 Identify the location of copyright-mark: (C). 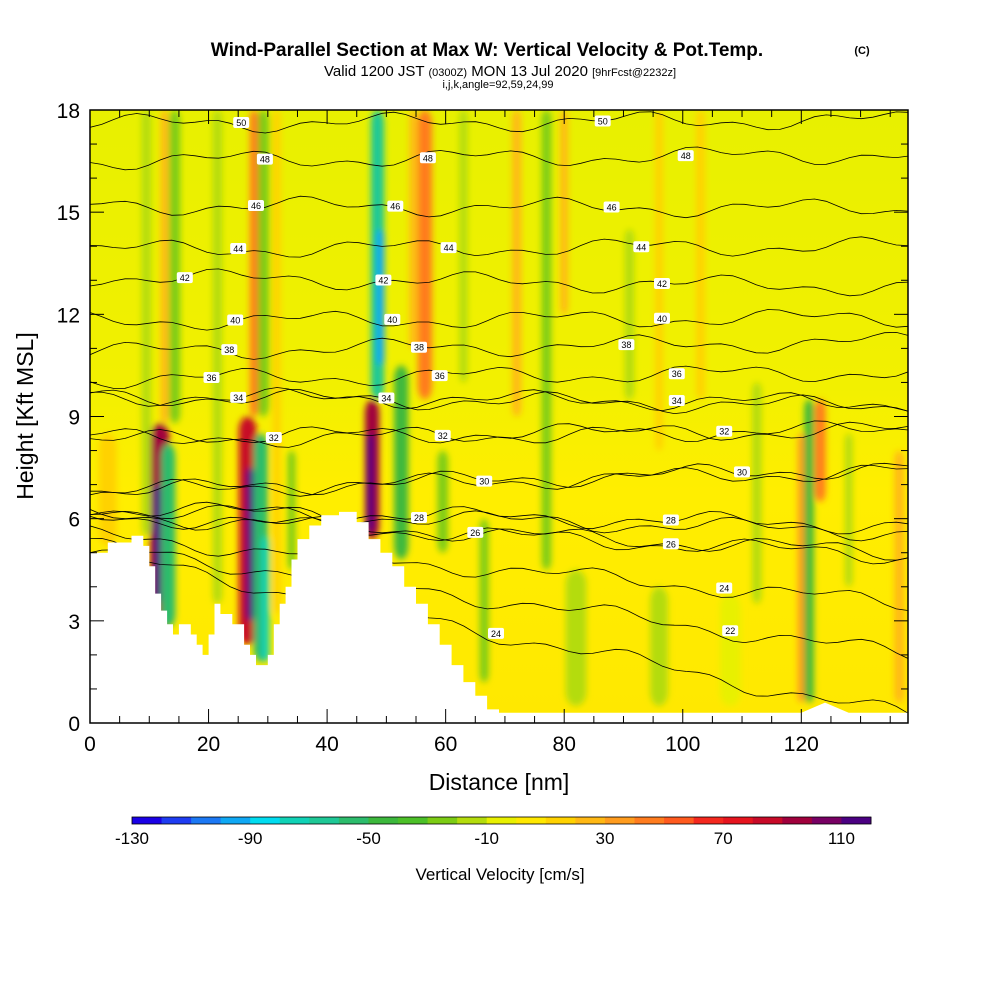
(862, 51).